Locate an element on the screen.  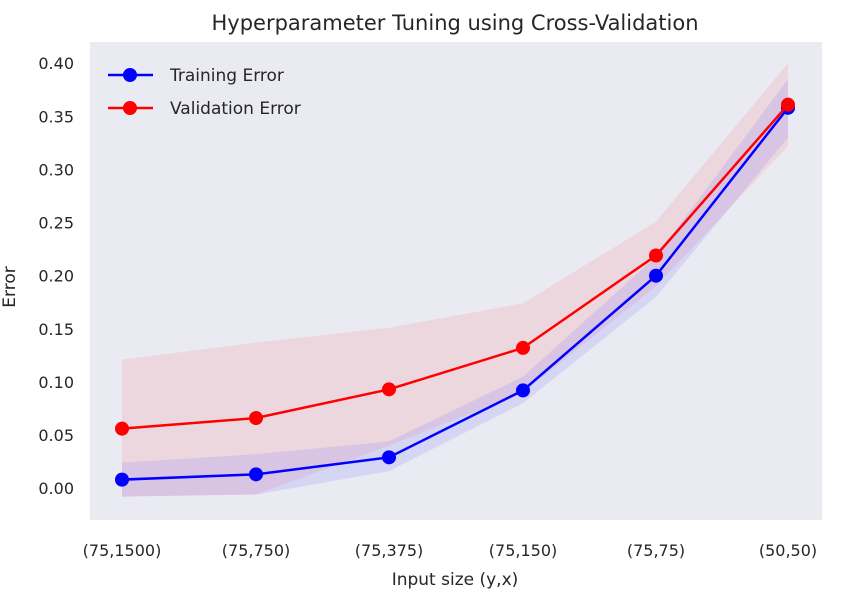
legend-marker-training is located at coordinates (130, 75).